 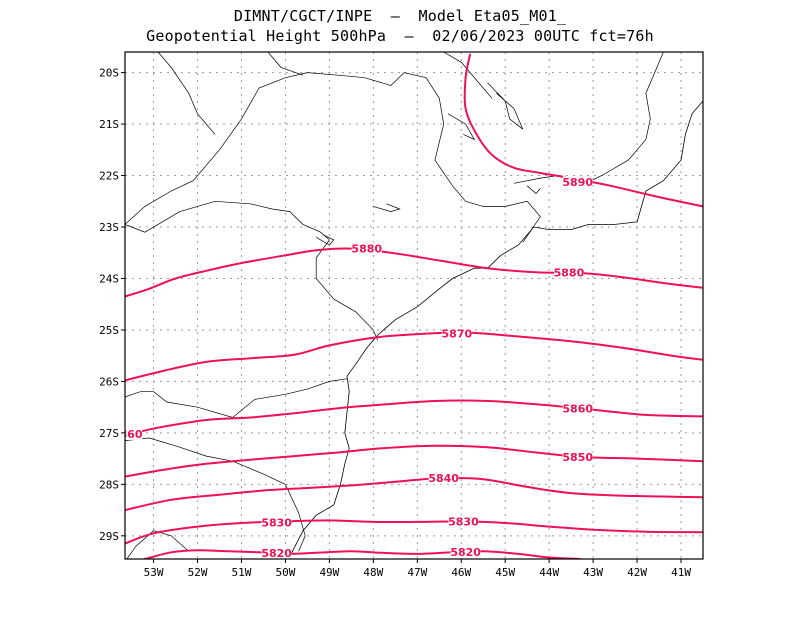 What do you see at coordinates (373, 572) in the screenshot?
I see `x-tick-label: 48W` at bounding box center [373, 572].